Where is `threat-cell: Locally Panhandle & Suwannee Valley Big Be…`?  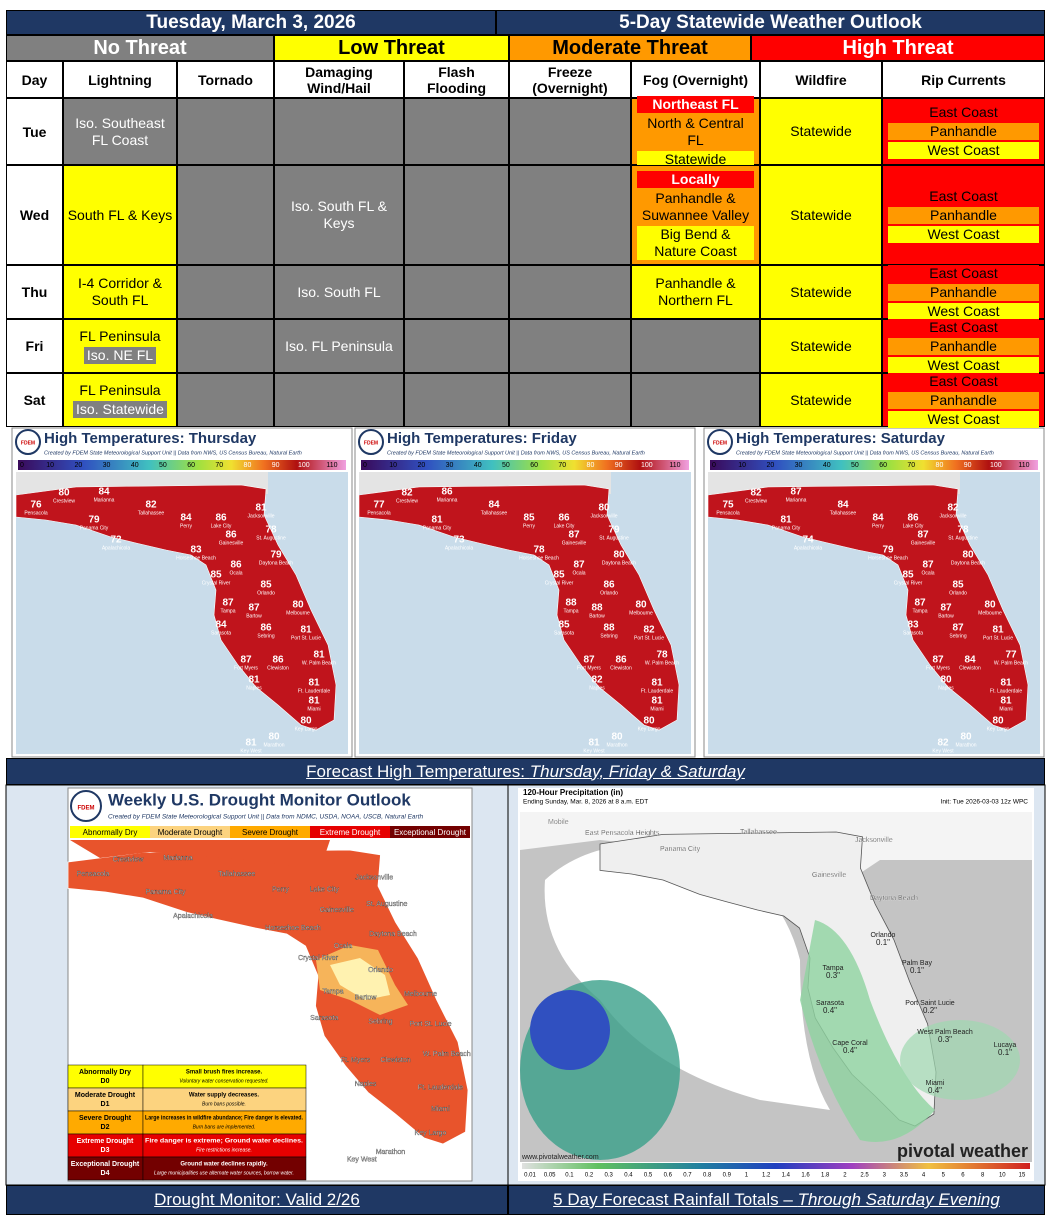
threat-cell: Locally Panhandle & Suwannee Valley Big Be… is located at coordinates (695, 215).